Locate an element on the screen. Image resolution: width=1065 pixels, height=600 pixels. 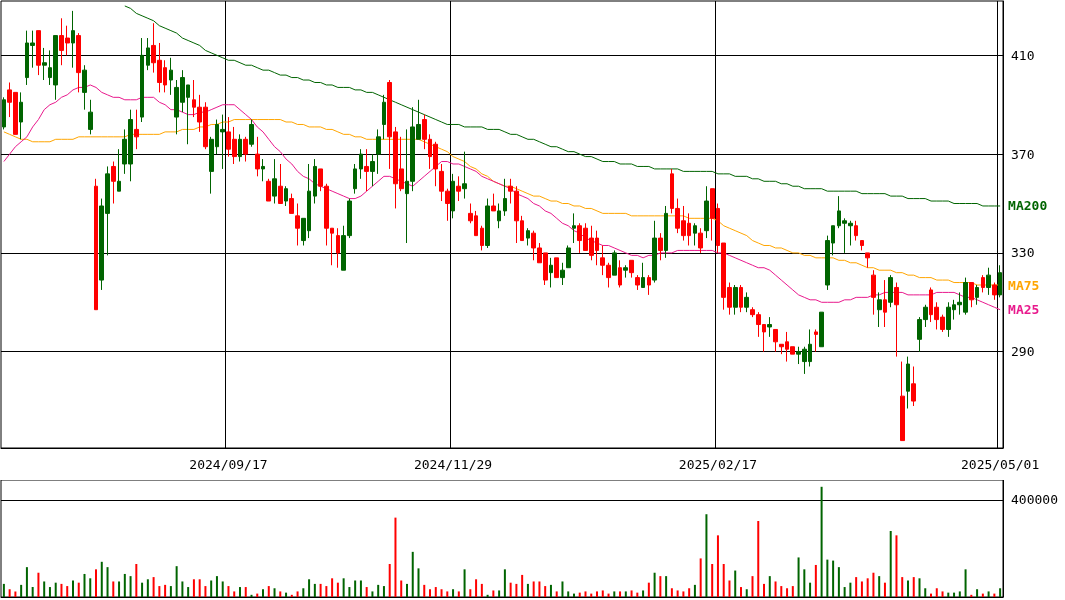
y-tick-label: 290 is located at coordinates (1023, 352).